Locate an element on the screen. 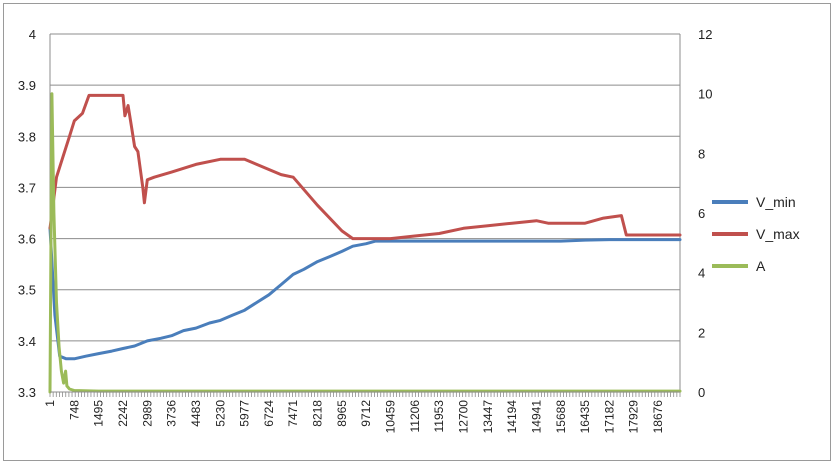 The width and height of the screenshot is (836, 465). x-tick-label: 7471 is located at coordinates (293, 413).